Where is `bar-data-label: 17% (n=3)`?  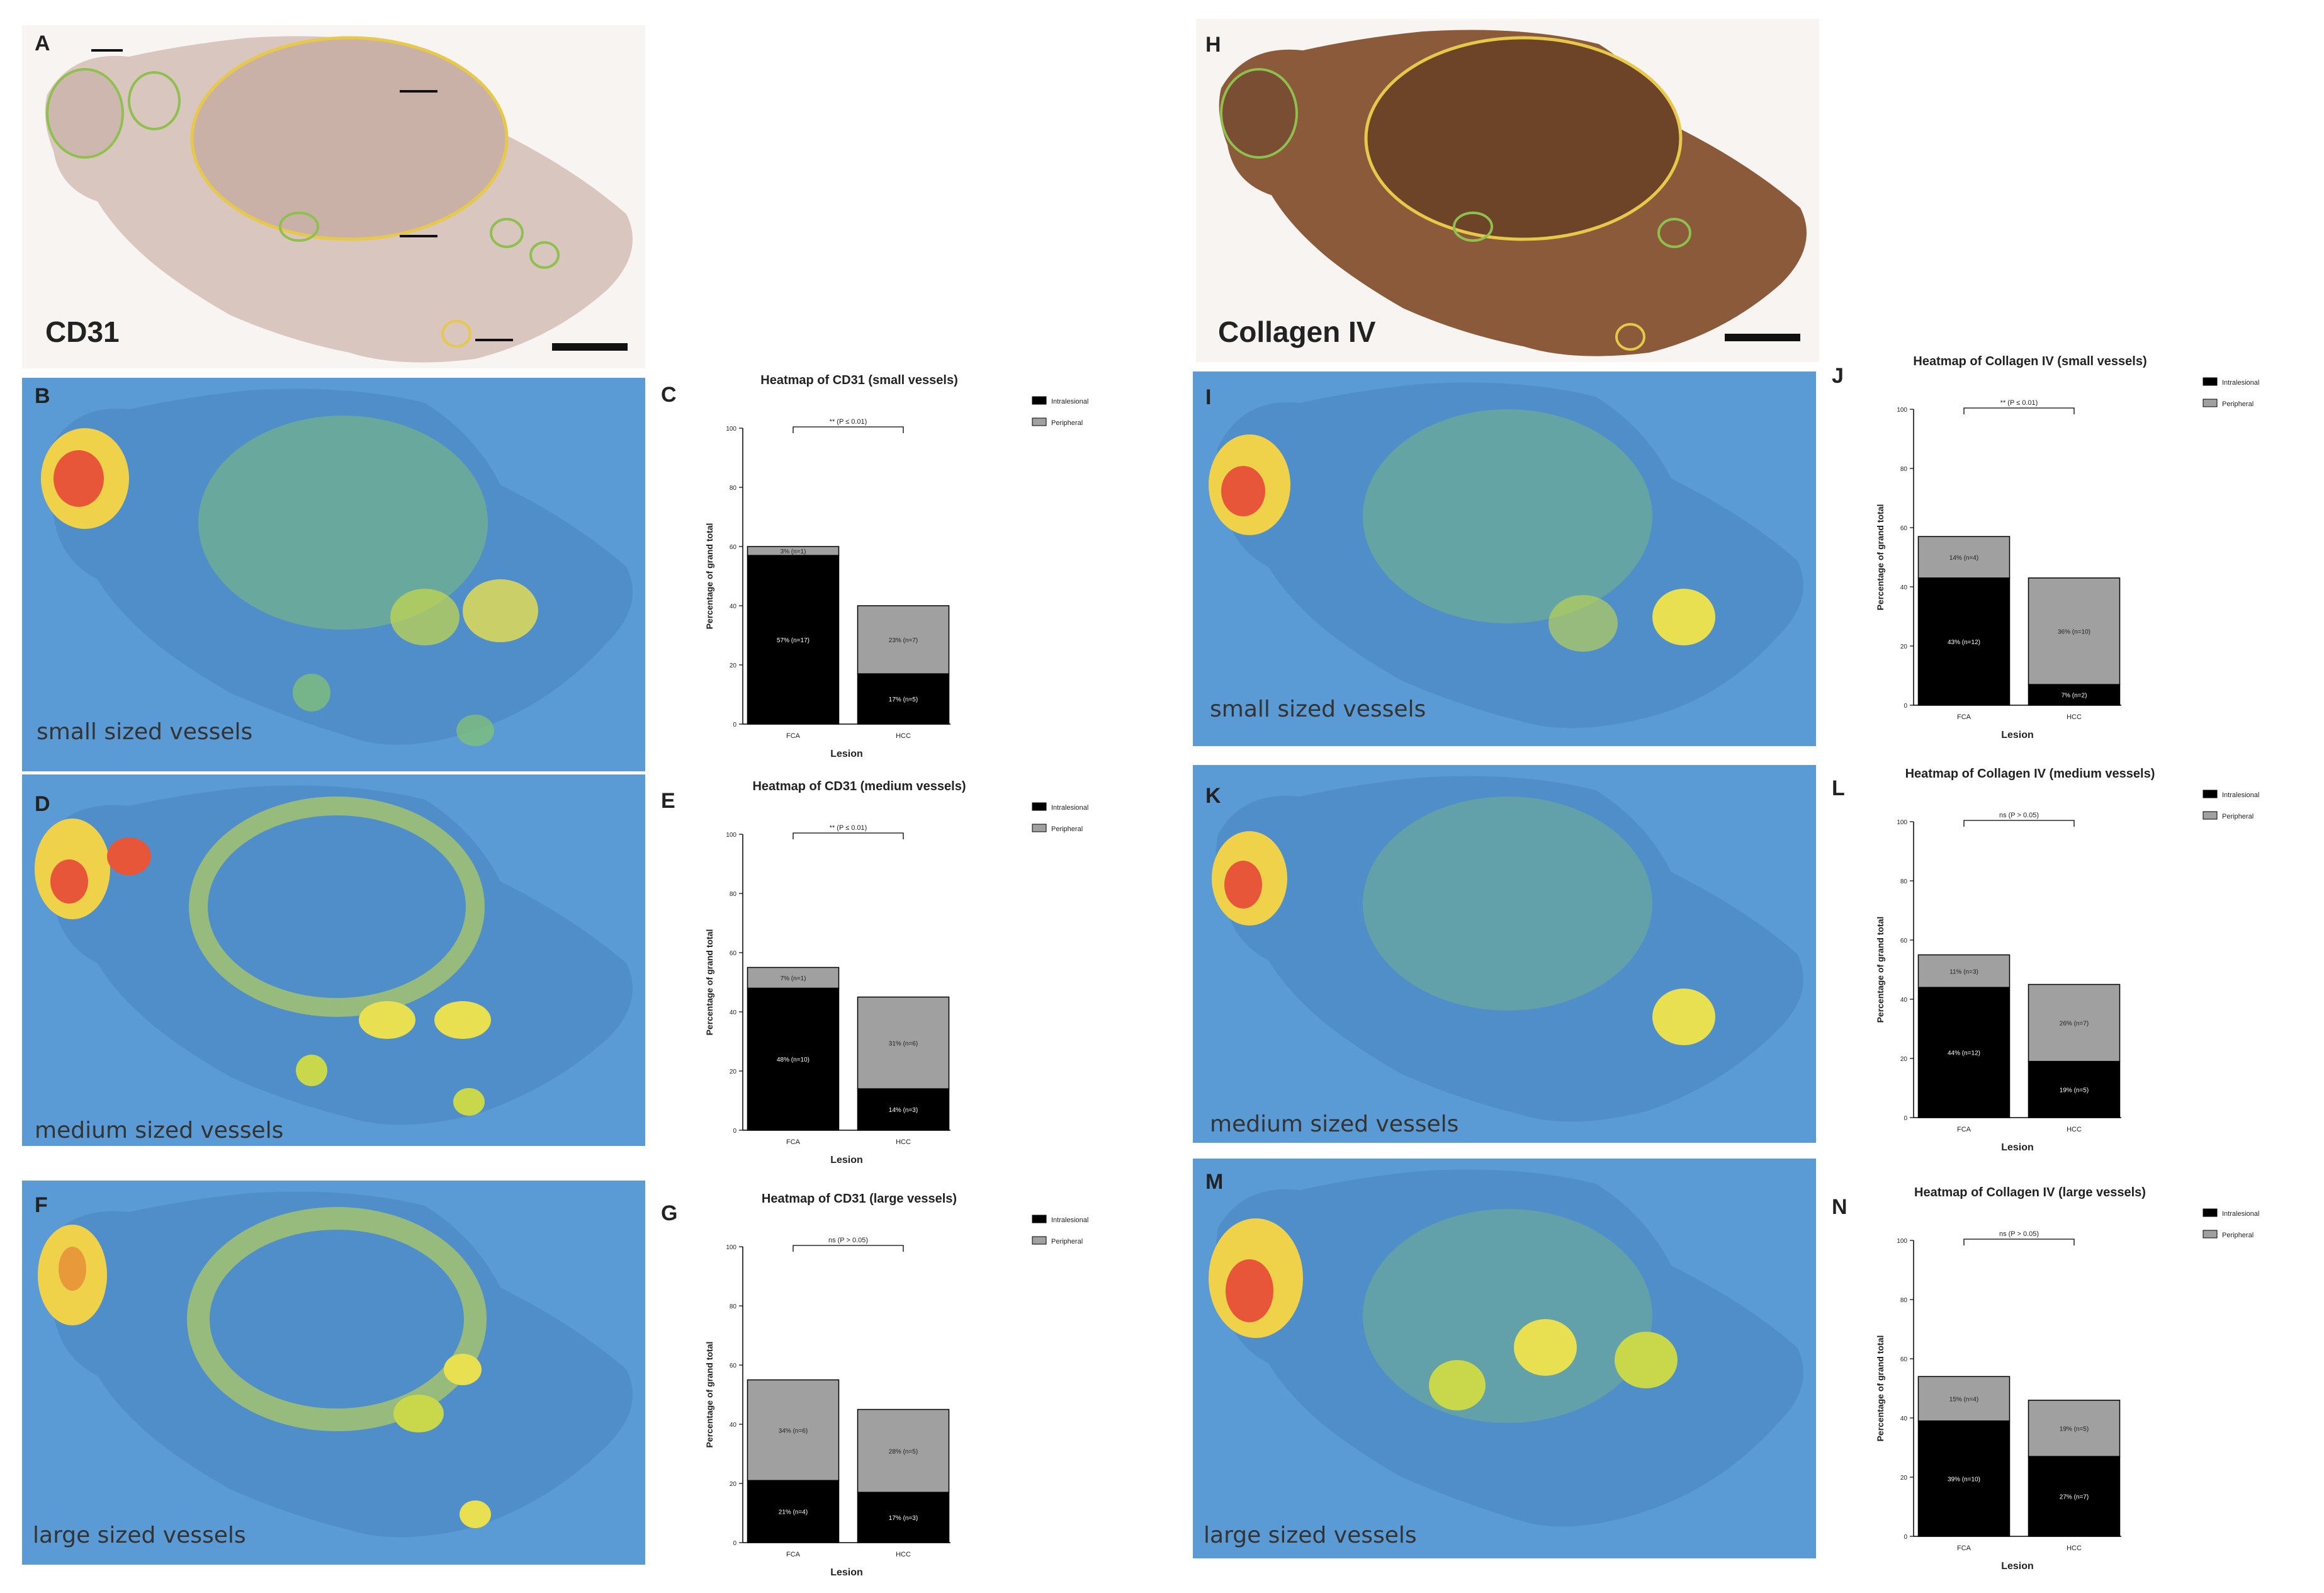 bar-data-label: 17% (n=3) is located at coordinates (903, 1518).